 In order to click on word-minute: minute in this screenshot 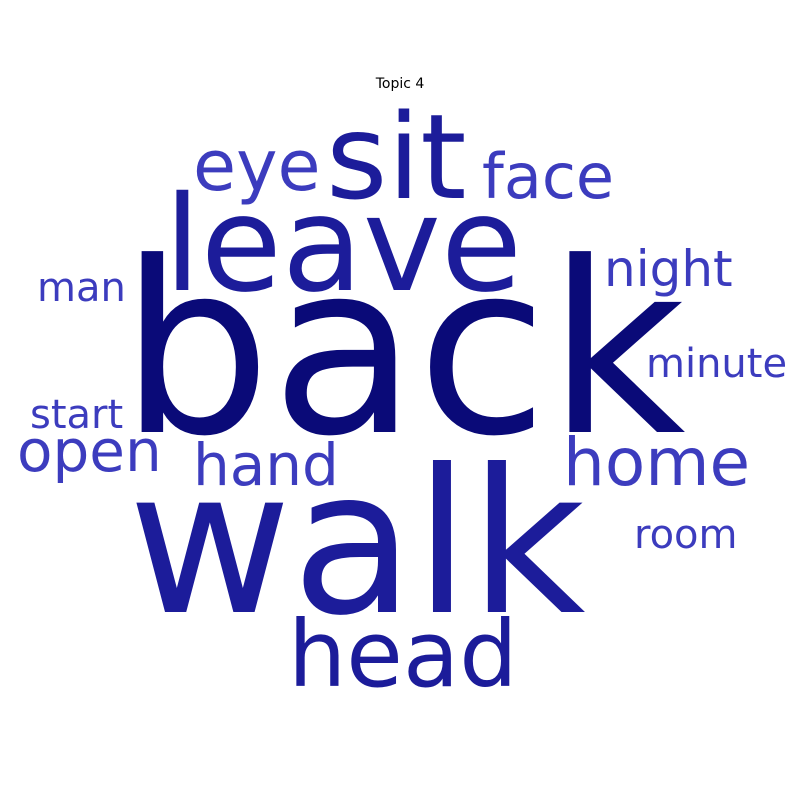, I will do `click(716, 364)`.